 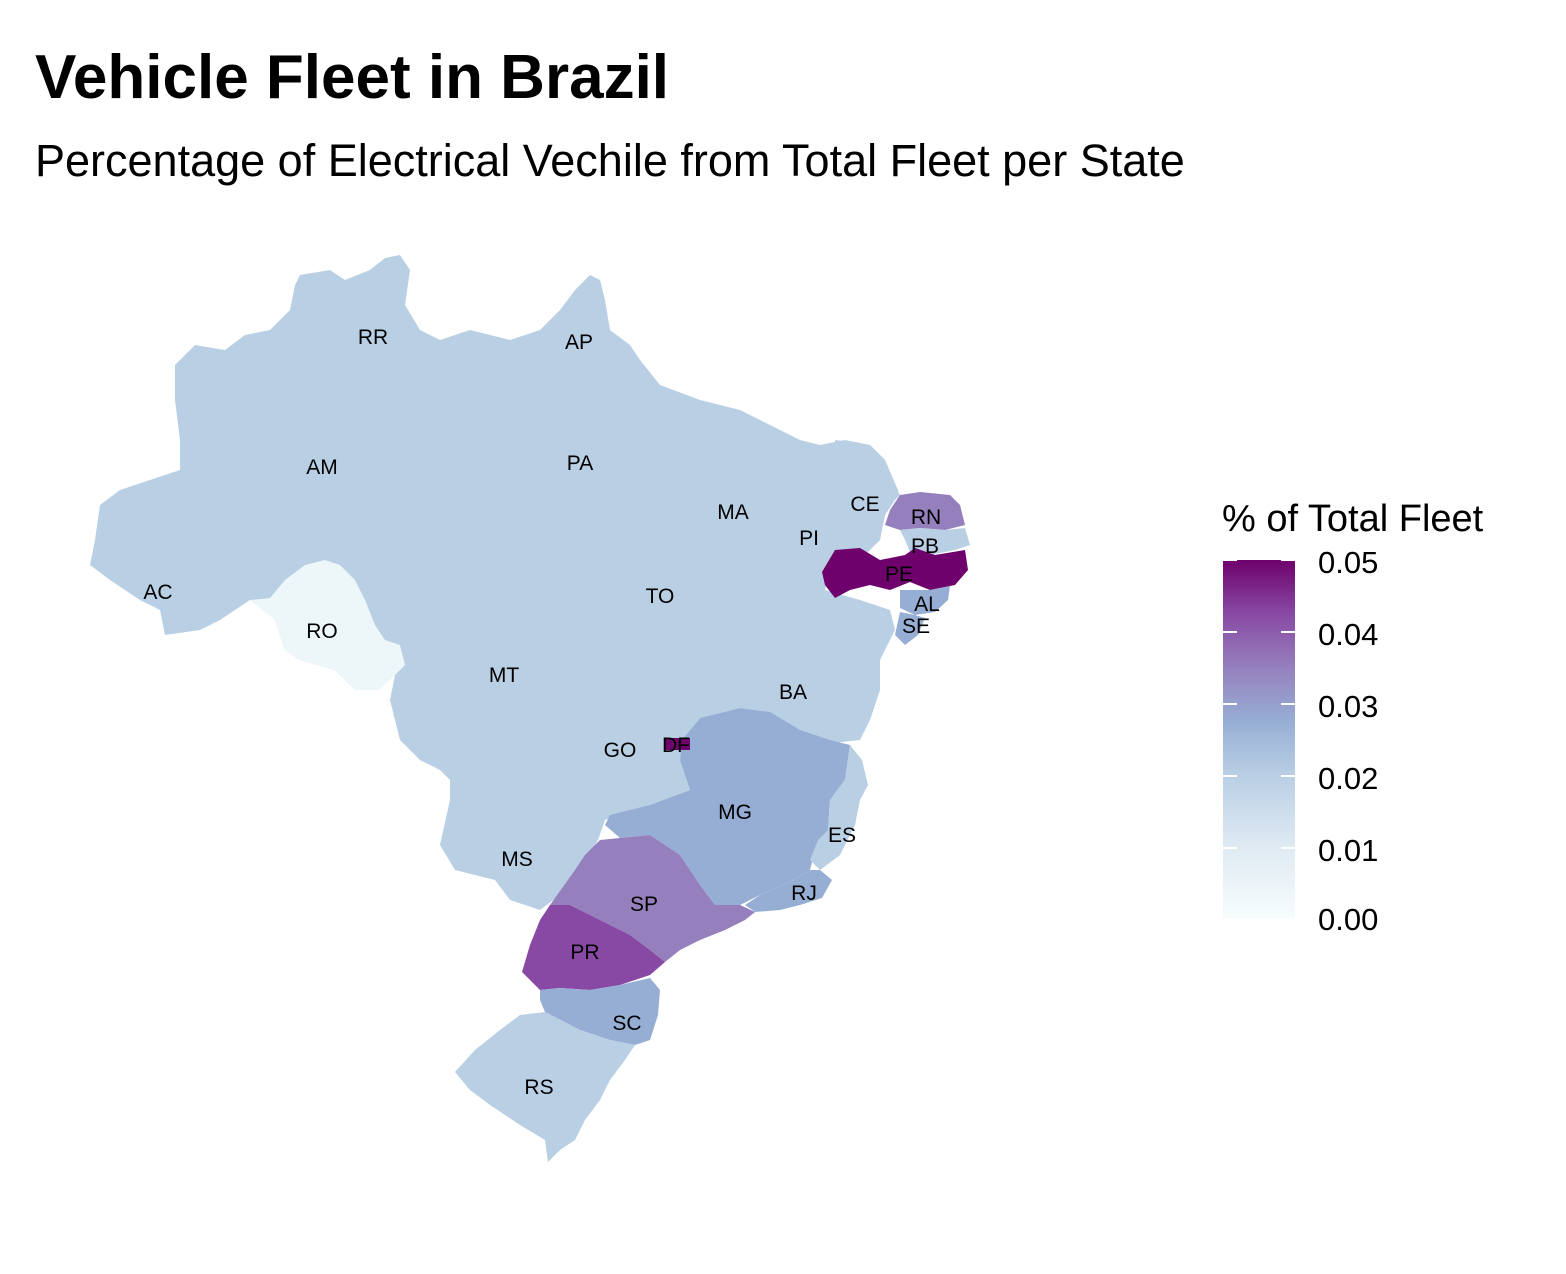 What do you see at coordinates (1348, 634) in the screenshot?
I see `legend-tick-1: 0.04` at bounding box center [1348, 634].